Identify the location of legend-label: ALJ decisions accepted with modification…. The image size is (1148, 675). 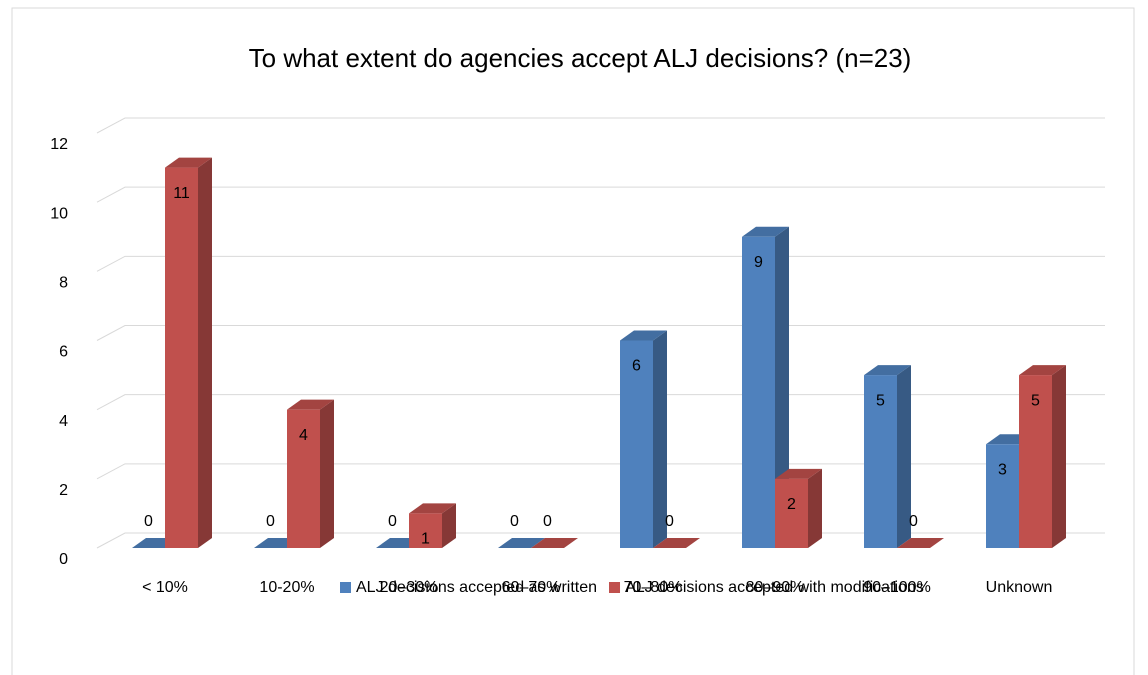
(774, 587).